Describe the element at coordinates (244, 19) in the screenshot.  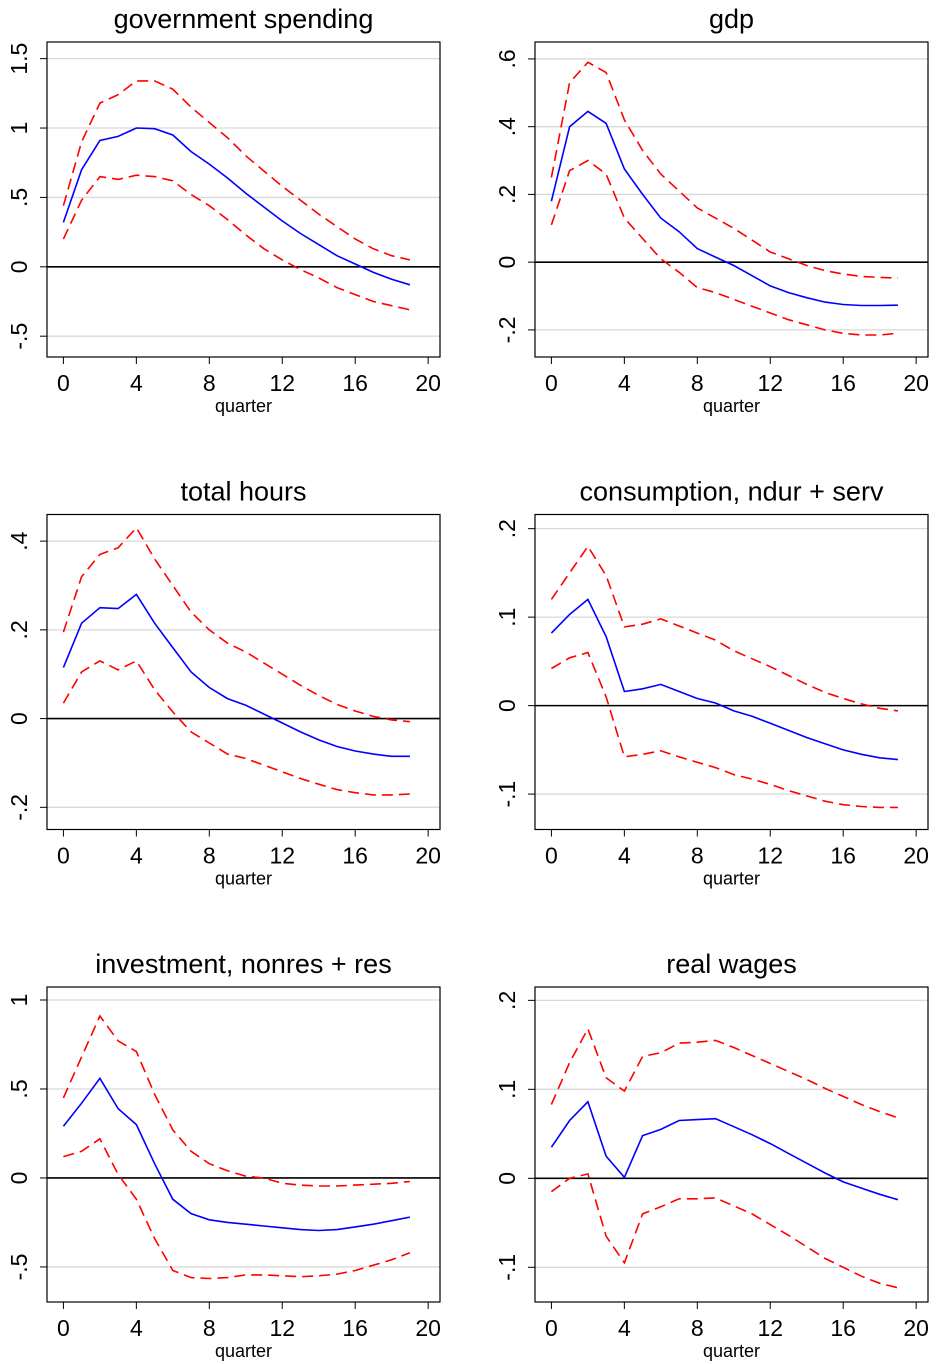
I see `chart-title: government spending` at that location.